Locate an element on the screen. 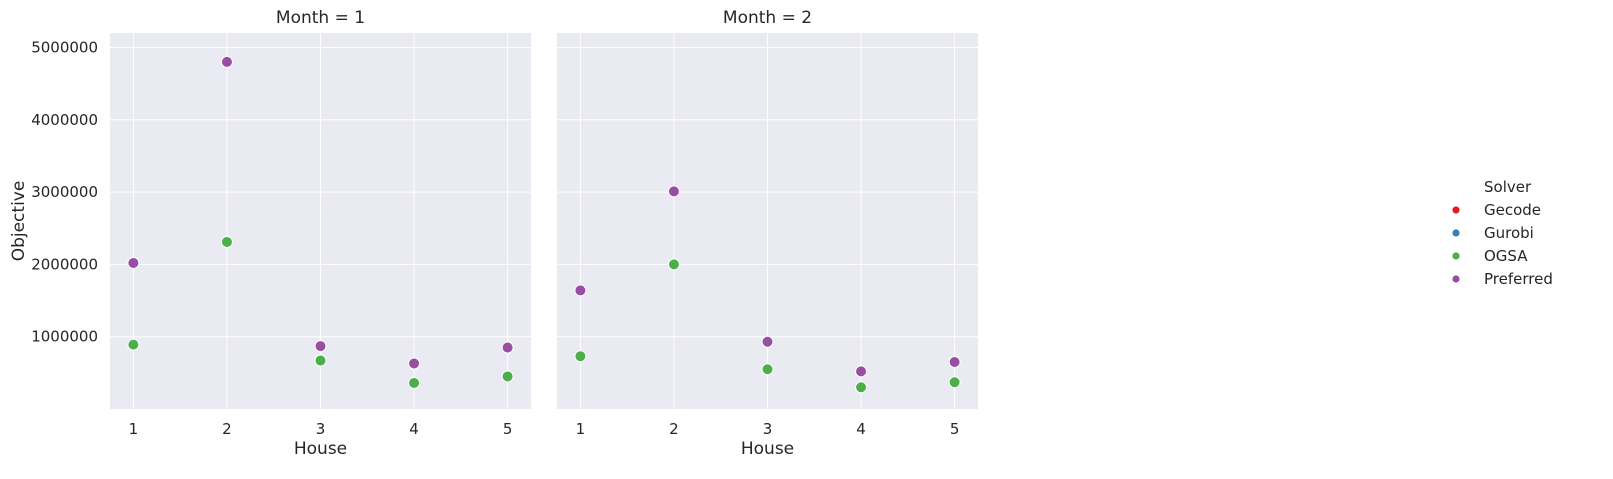 Image resolution: width=1613 pixels, height=479 pixels. legend: Solver Gecode Gurobi OGSA Preferred is located at coordinates (1502, 233).